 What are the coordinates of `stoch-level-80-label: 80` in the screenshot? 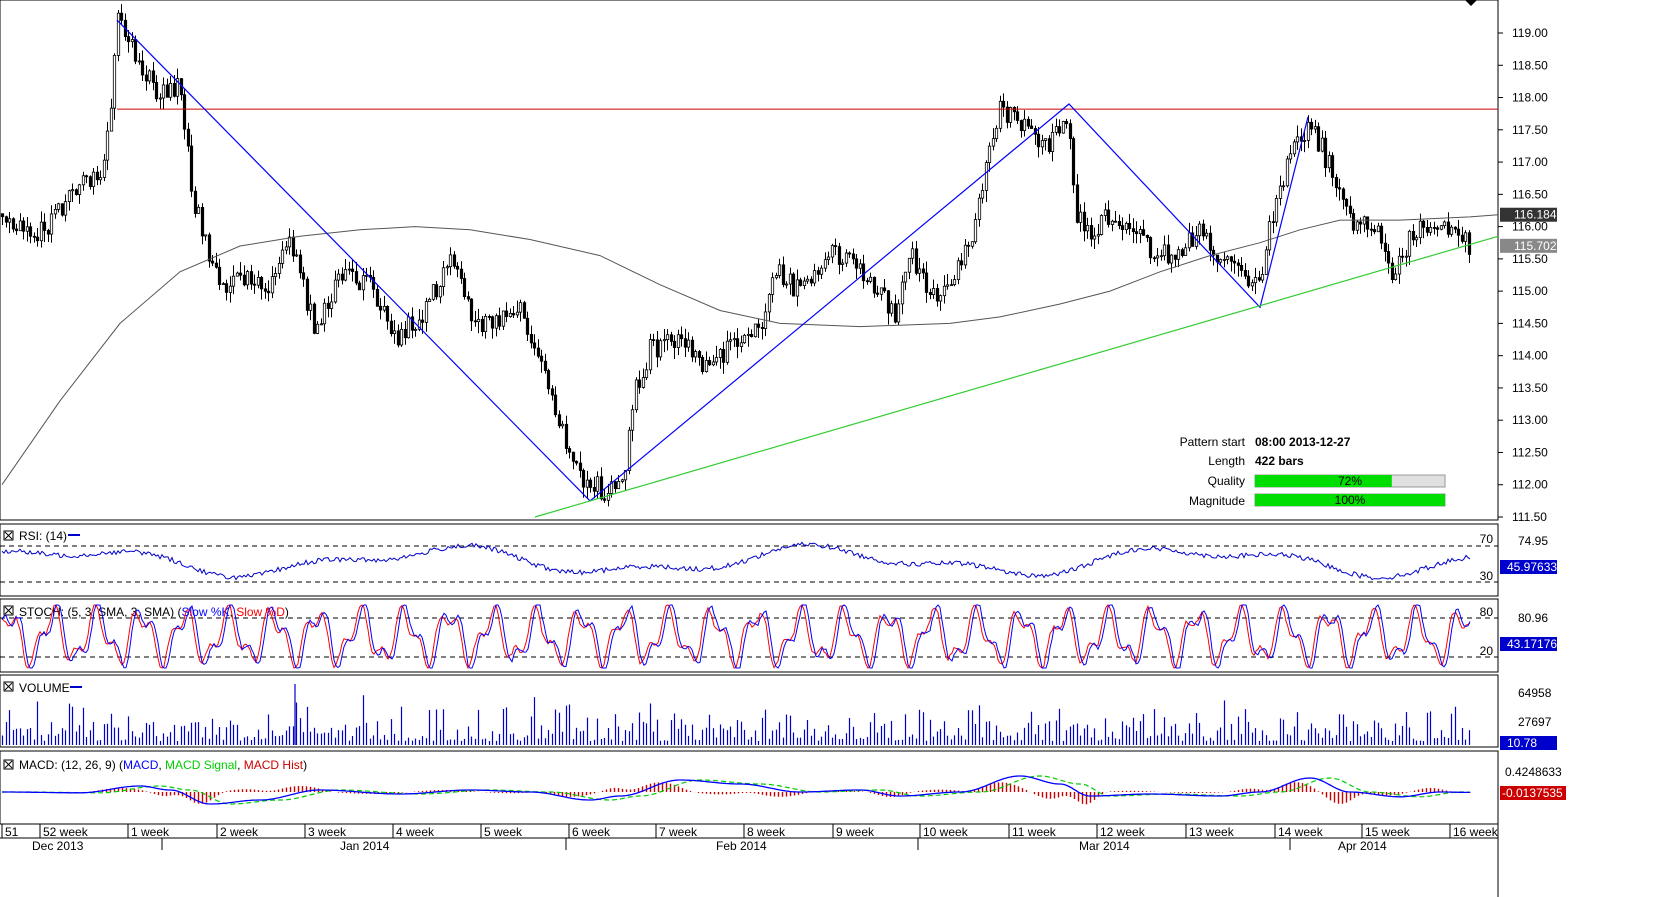 It's located at (1487, 612).